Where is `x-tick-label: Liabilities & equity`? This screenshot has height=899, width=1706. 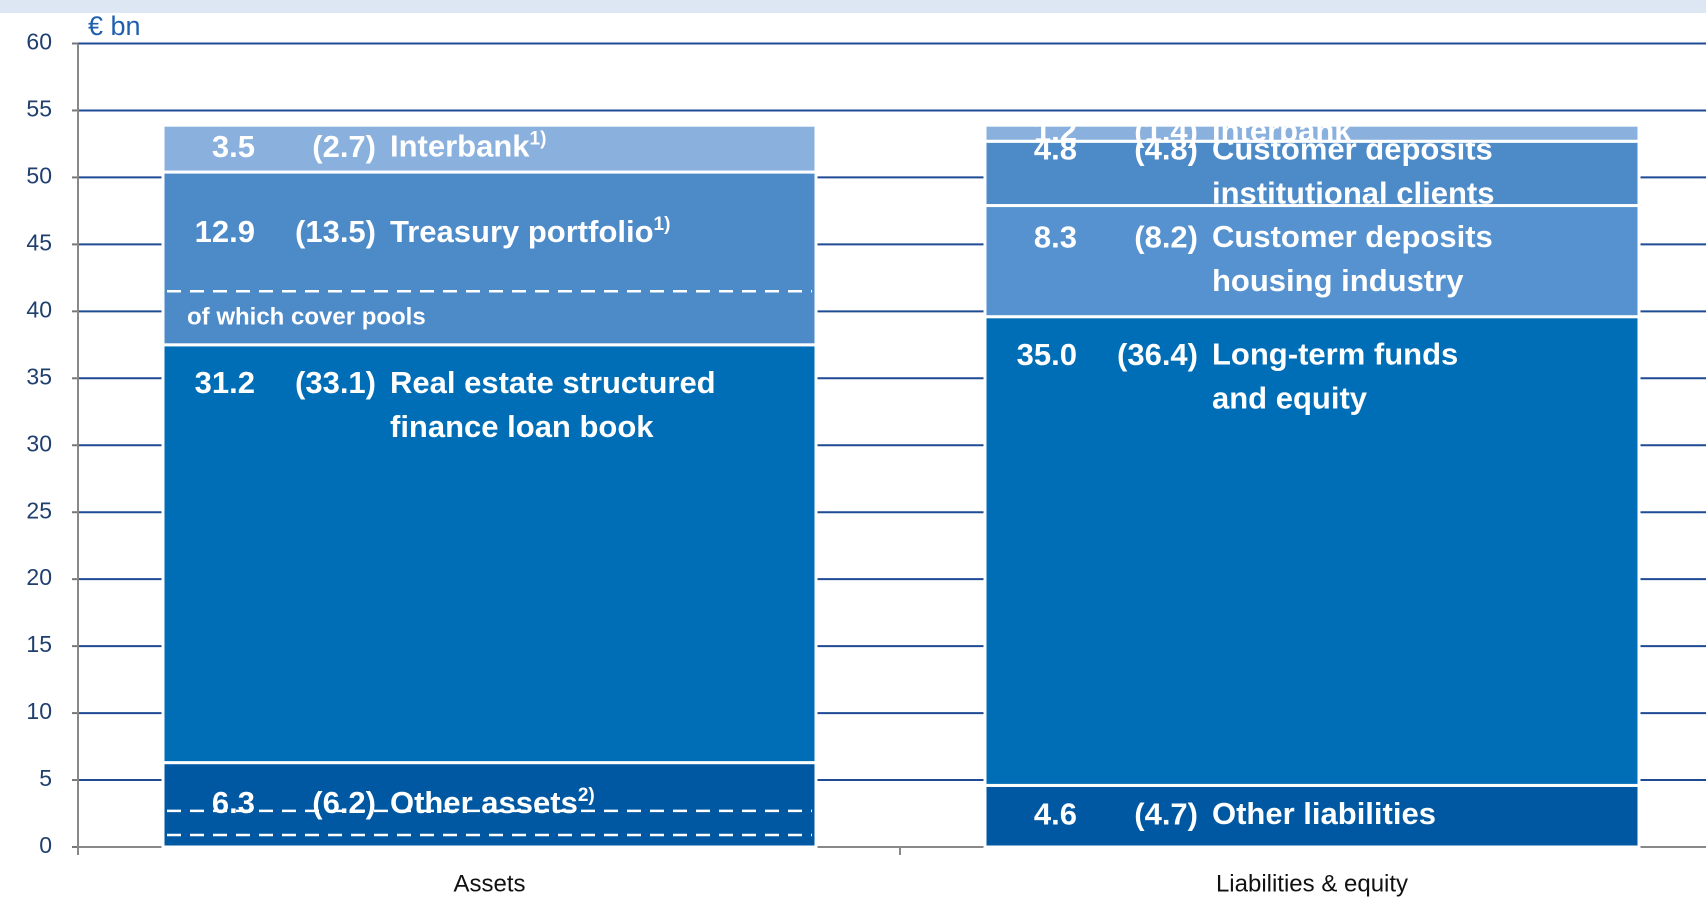 x-tick-label: Liabilities & equity is located at coordinates (1312, 883).